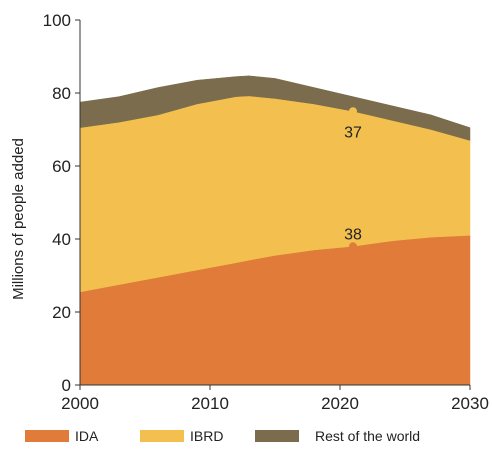 This screenshot has height=450, width=492. Describe the element at coordinates (353, 235) in the screenshot. I see `annotation-label: 38` at that location.